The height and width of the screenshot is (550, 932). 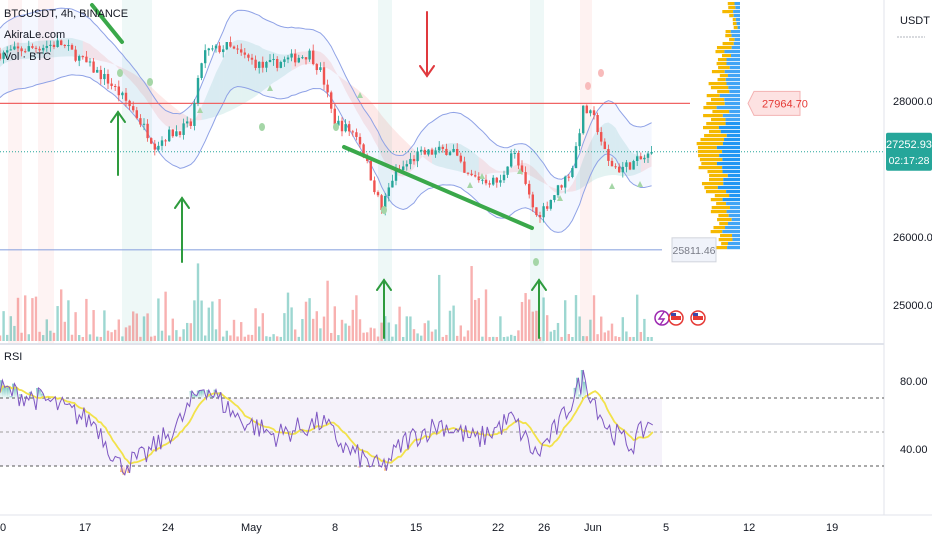 I want to click on rsi-legend: RSI, so click(x=13, y=357).